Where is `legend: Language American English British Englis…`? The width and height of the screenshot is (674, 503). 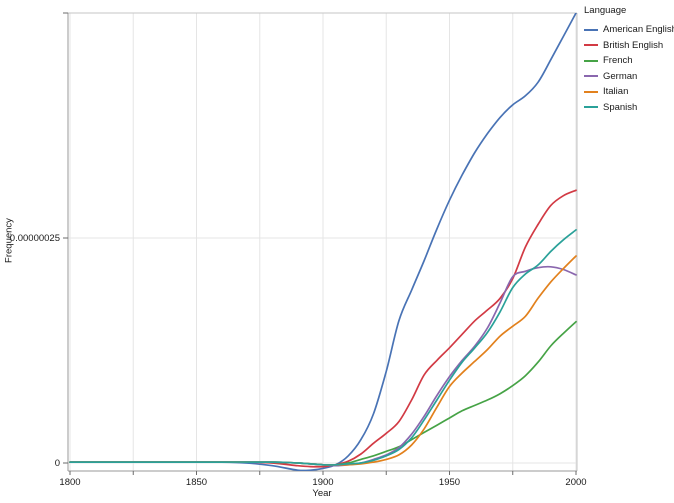 legend: Language American English British Englis… is located at coordinates (629, 60).